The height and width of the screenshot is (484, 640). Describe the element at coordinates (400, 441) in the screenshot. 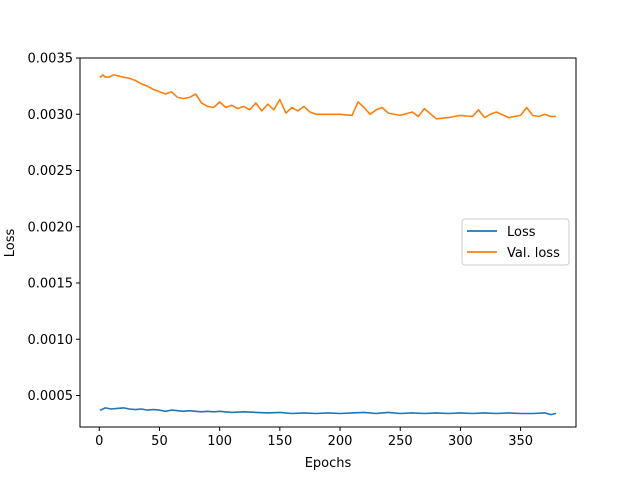

I see `x-tick-label: 250` at that location.